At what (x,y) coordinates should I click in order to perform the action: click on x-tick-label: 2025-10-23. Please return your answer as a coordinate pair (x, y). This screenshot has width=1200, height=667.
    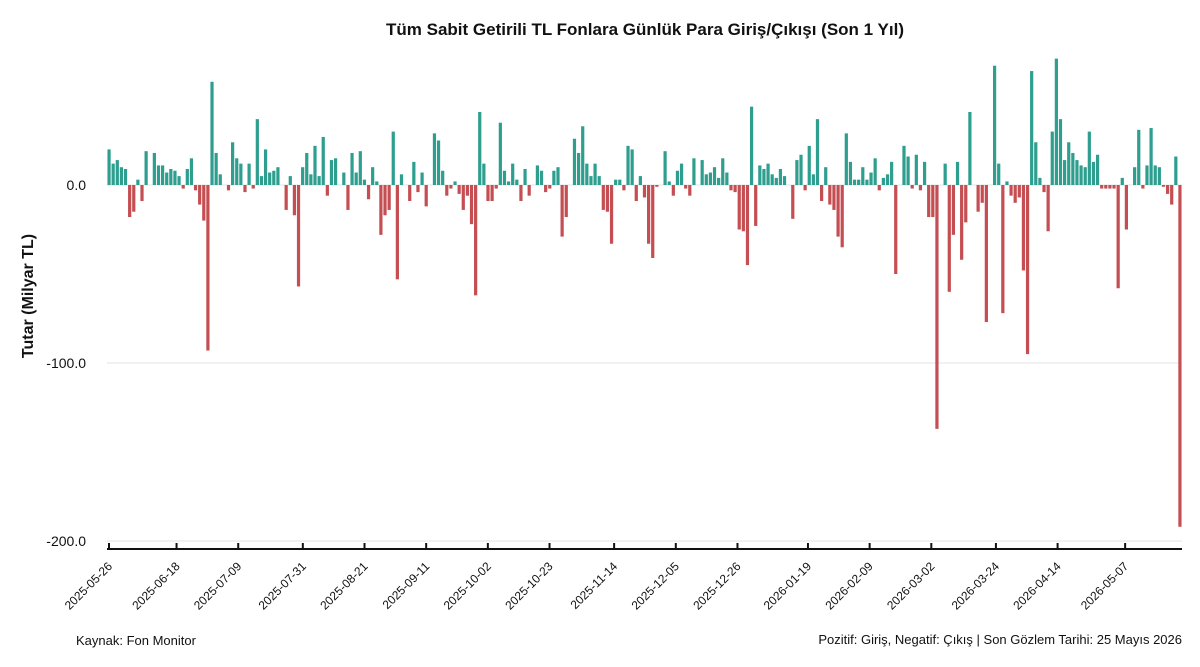
    Looking at the image, I should click on (529, 586).